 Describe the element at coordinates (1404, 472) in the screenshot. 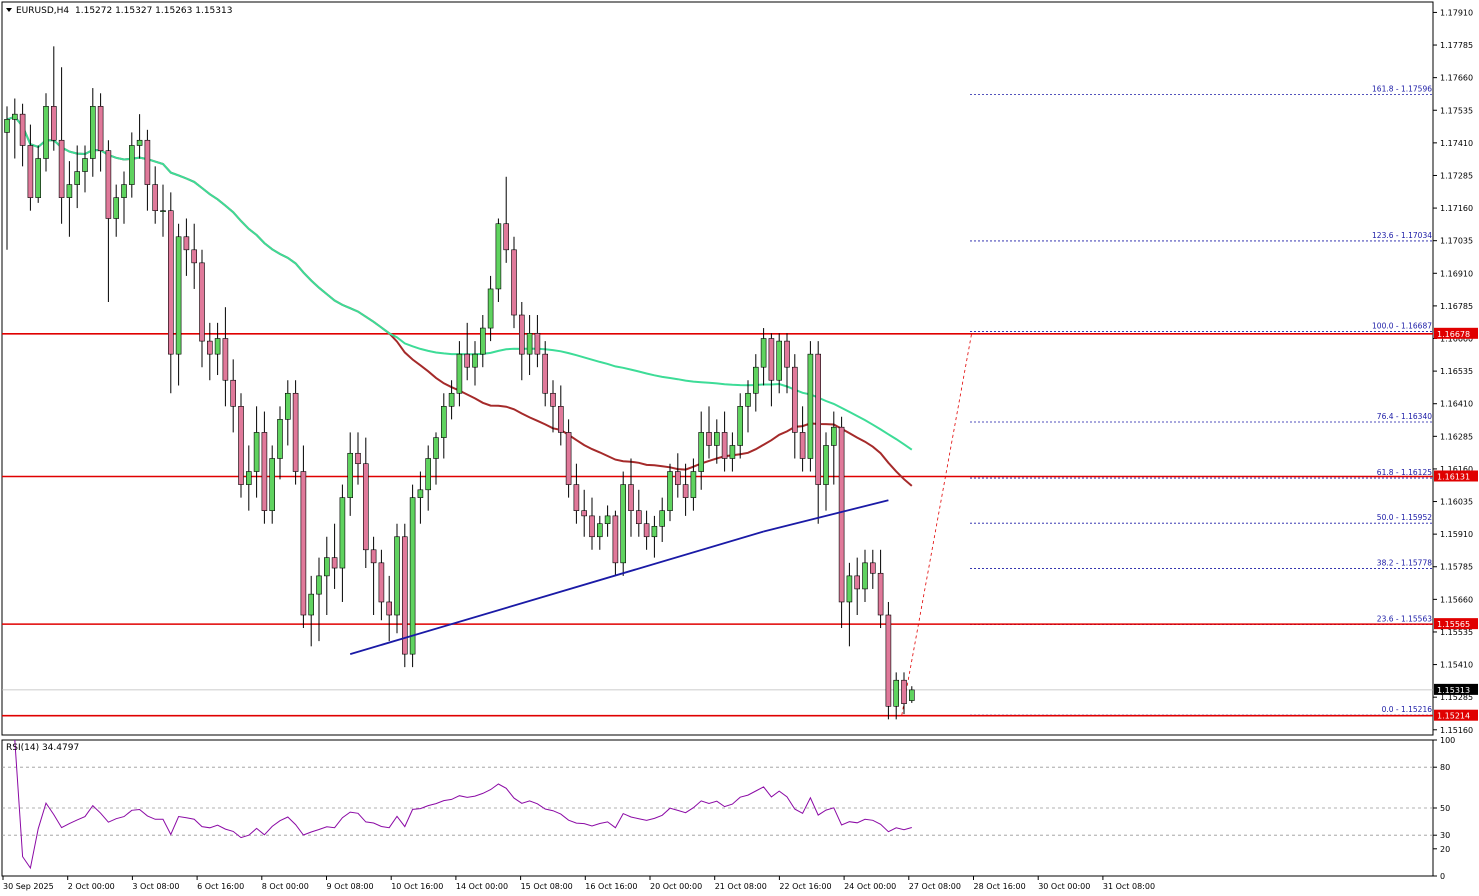

I see `fib-level-label: 61.8 - 1.16125` at that location.